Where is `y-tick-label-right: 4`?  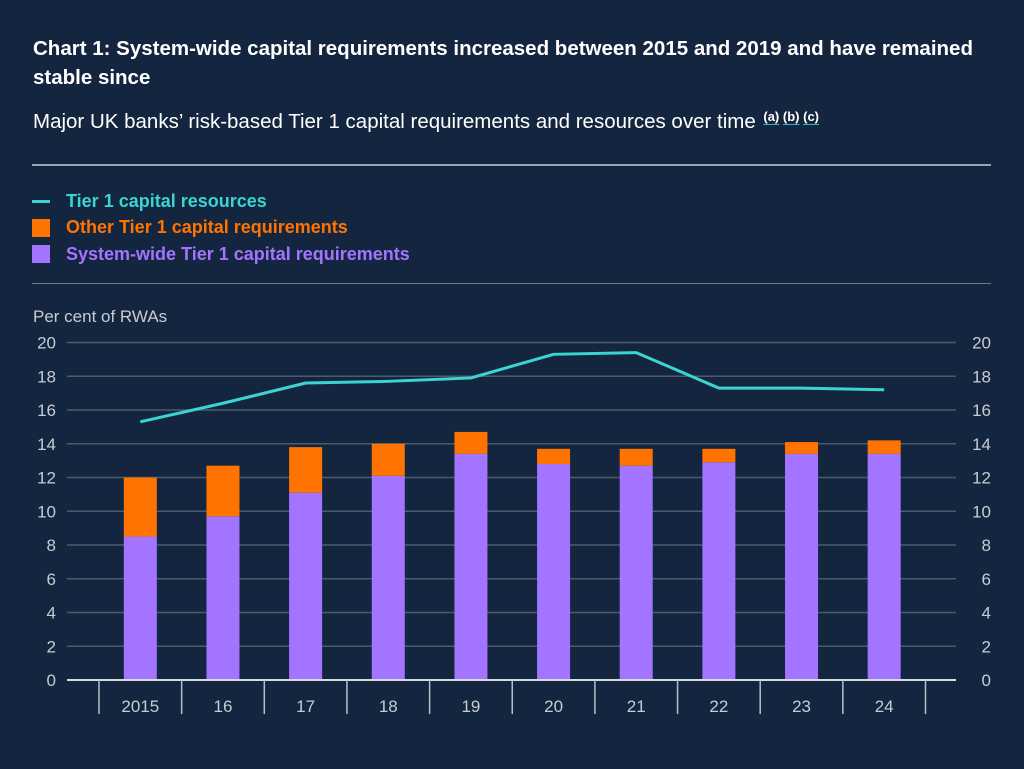 y-tick-label-right: 4 is located at coordinates (986, 613).